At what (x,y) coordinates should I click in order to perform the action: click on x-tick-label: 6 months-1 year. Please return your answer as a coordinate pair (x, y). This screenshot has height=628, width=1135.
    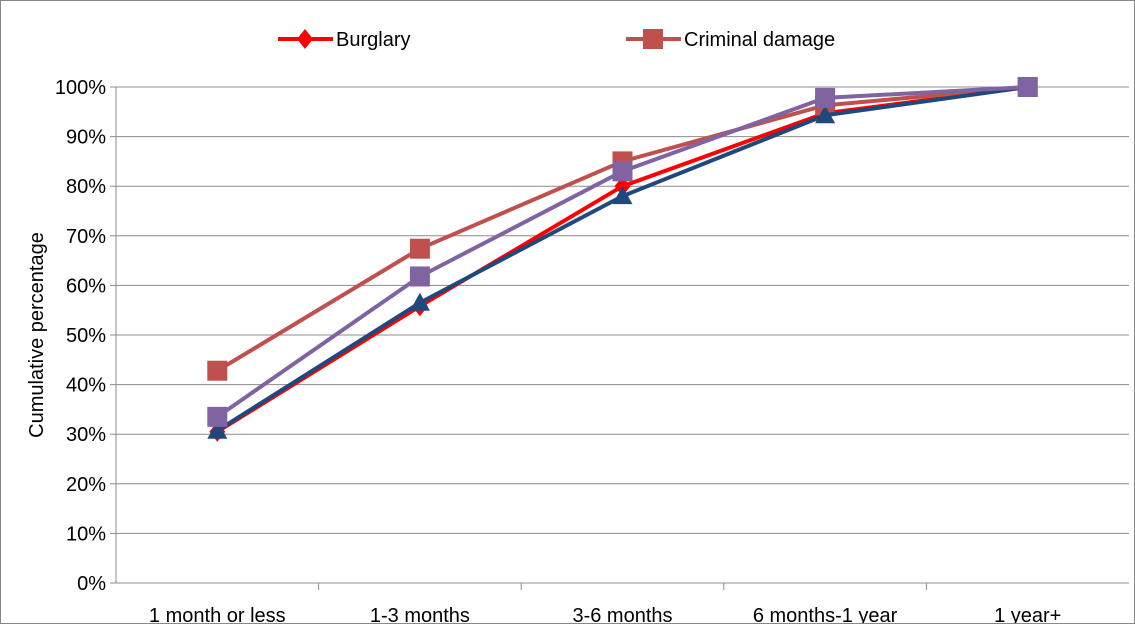
    Looking at the image, I should click on (825, 614).